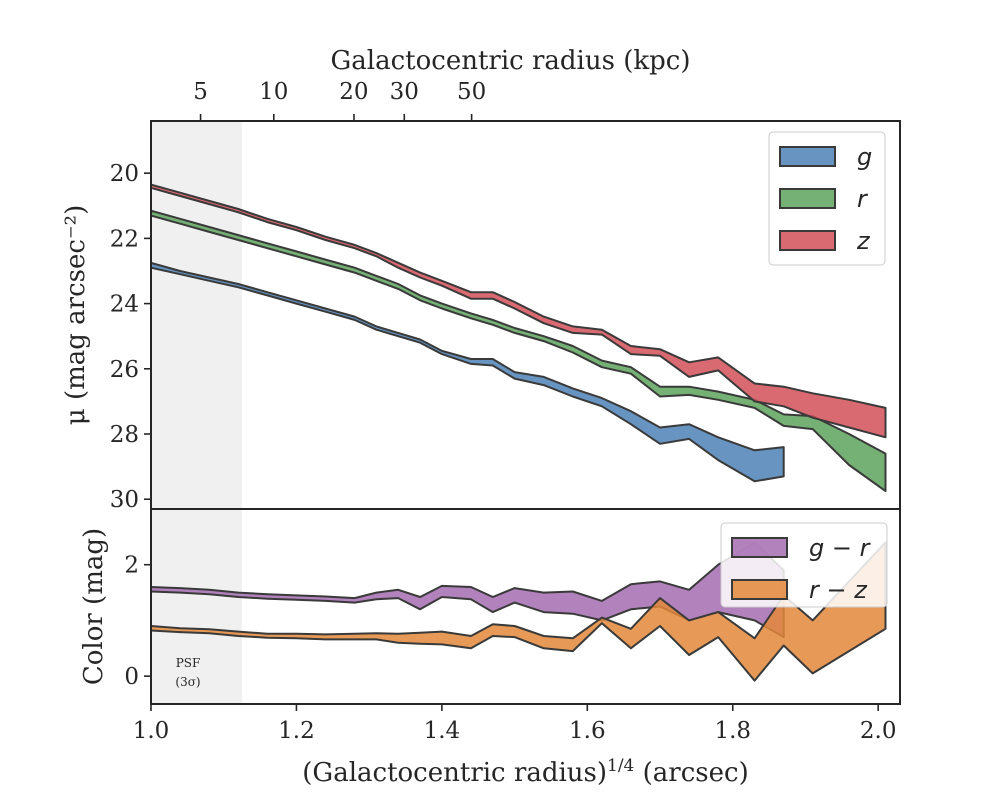  Describe the element at coordinates (525, 772) in the screenshot. I see `bottom-xlabel: (Galactocentric radius)1/4 (arcsec)` at that location.